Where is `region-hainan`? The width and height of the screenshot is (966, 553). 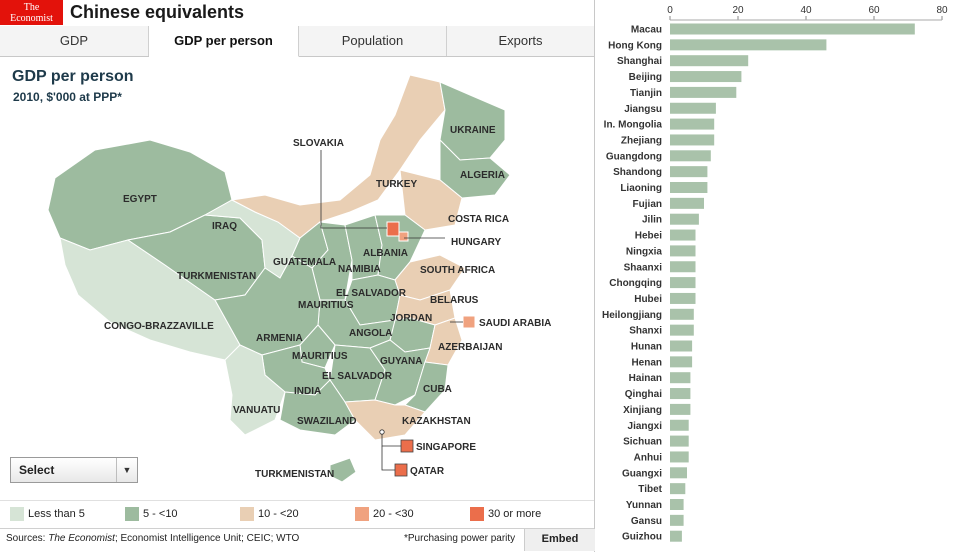
region-hainan is located at coordinates (343, 470).